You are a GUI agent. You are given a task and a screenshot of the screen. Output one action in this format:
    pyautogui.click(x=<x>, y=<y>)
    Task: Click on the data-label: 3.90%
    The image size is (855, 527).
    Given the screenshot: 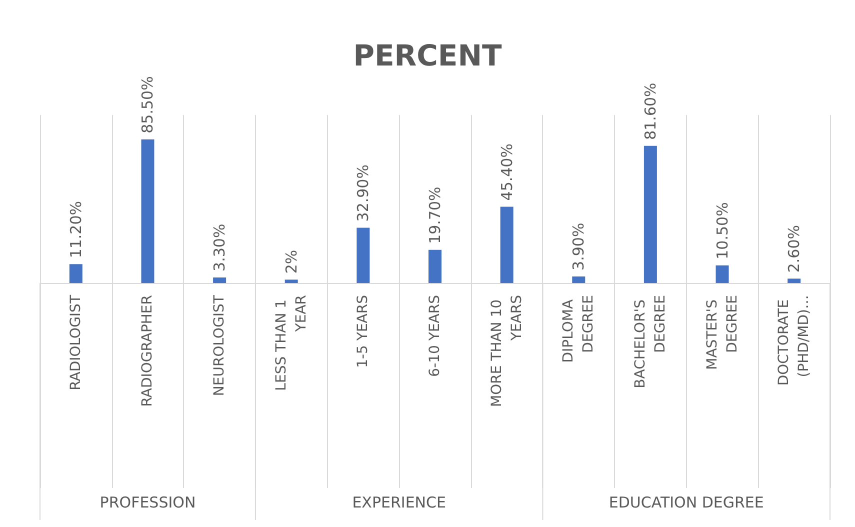 What is the action you would take?
    pyautogui.click(x=579, y=246)
    